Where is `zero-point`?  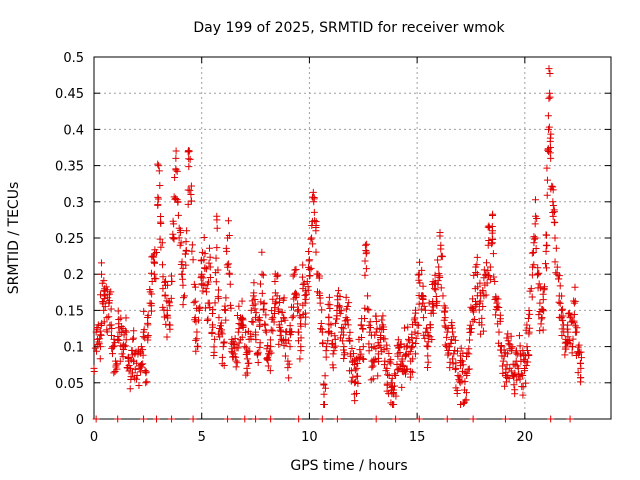 zero-point is located at coordinates (245, 419).